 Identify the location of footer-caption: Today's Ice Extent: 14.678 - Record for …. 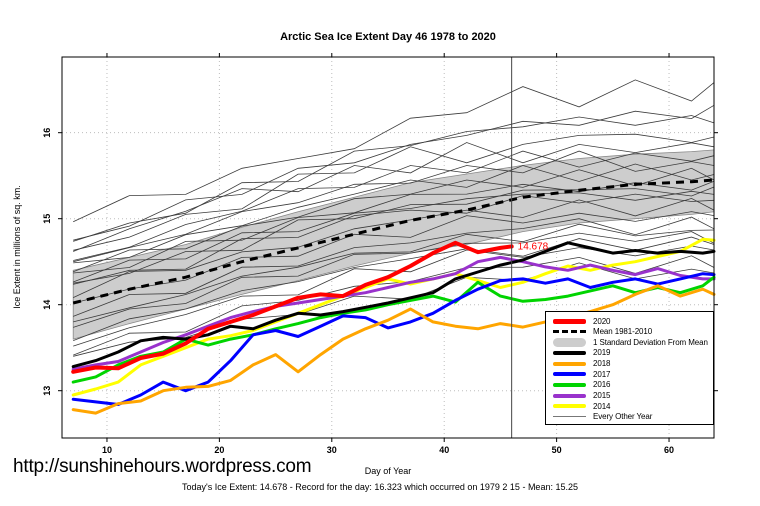
(380, 487).